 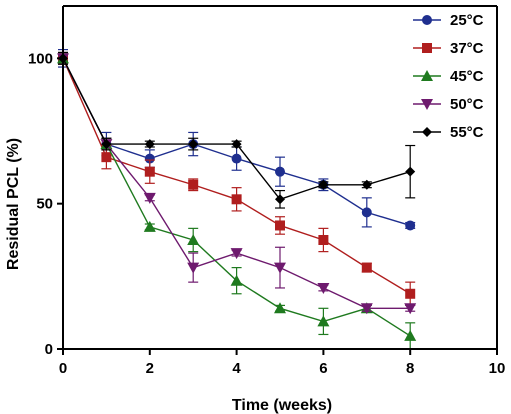 I want to click on legend-item-4: 55°C, so click(x=448, y=132).